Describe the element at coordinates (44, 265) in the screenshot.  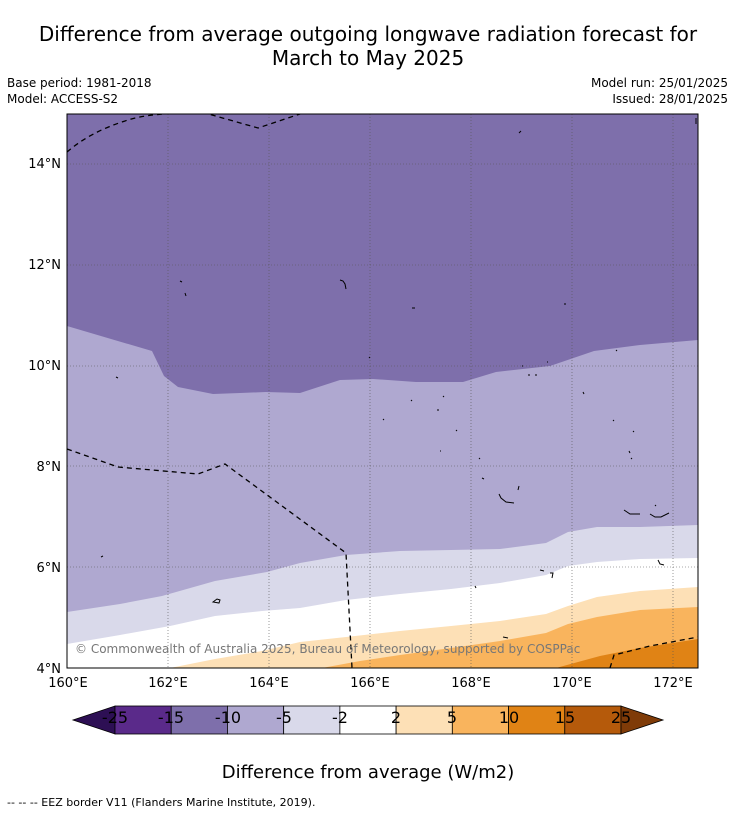
I see `lat-label: 12°N` at that location.